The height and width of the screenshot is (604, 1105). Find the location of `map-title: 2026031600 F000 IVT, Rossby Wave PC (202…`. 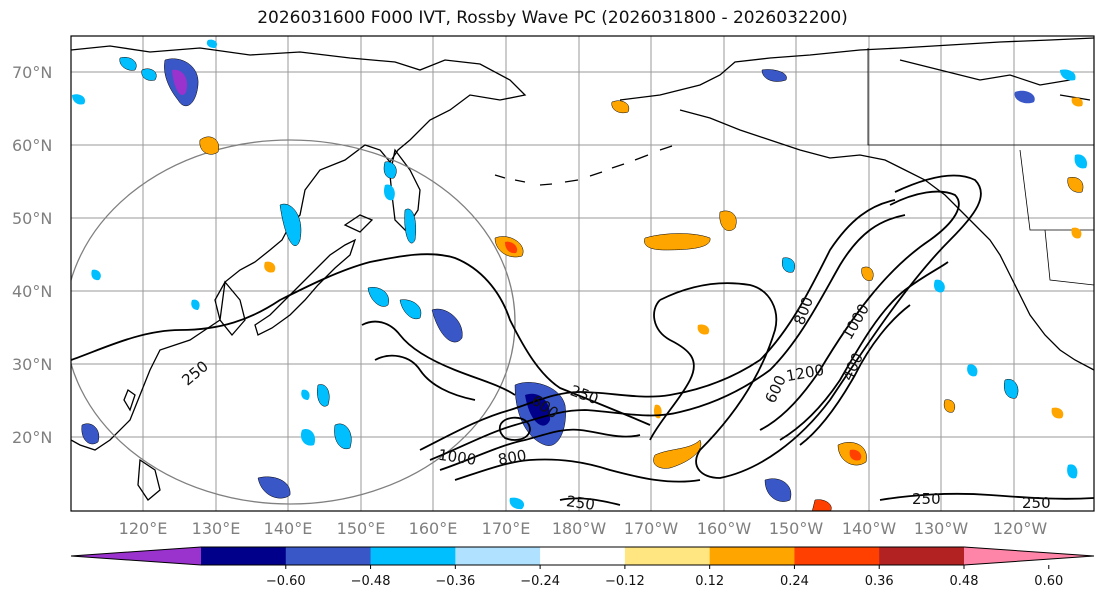

map-title: 2026031600 F000 IVT, Rossby Wave PC (202… is located at coordinates (552, 18).